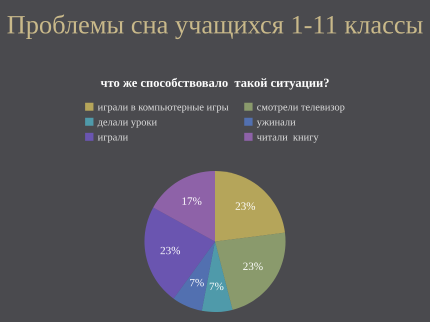 The width and height of the screenshot is (430, 322). Describe the element at coordinates (300, 109) in the screenshot. I see `legend-label: смотрели телевизор` at that location.